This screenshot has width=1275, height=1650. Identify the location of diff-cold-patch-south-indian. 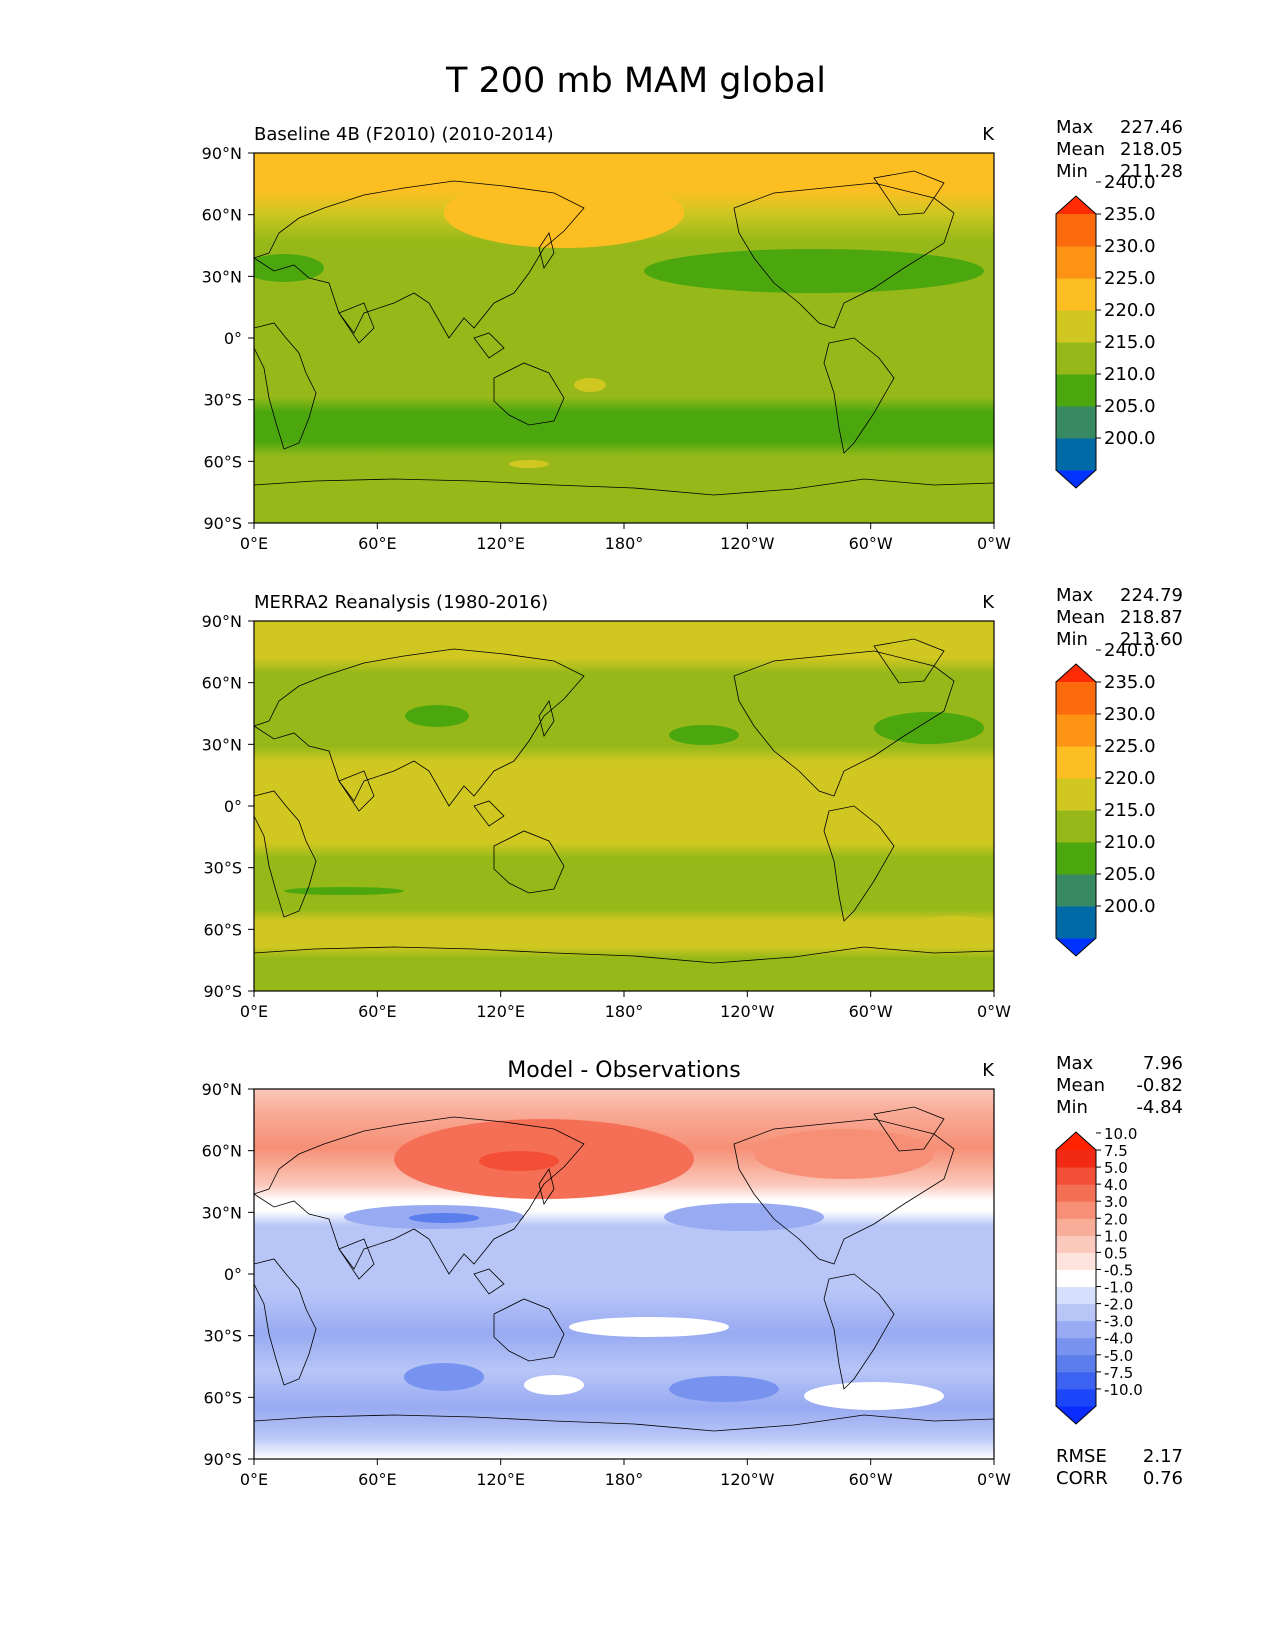
(444, 1377).